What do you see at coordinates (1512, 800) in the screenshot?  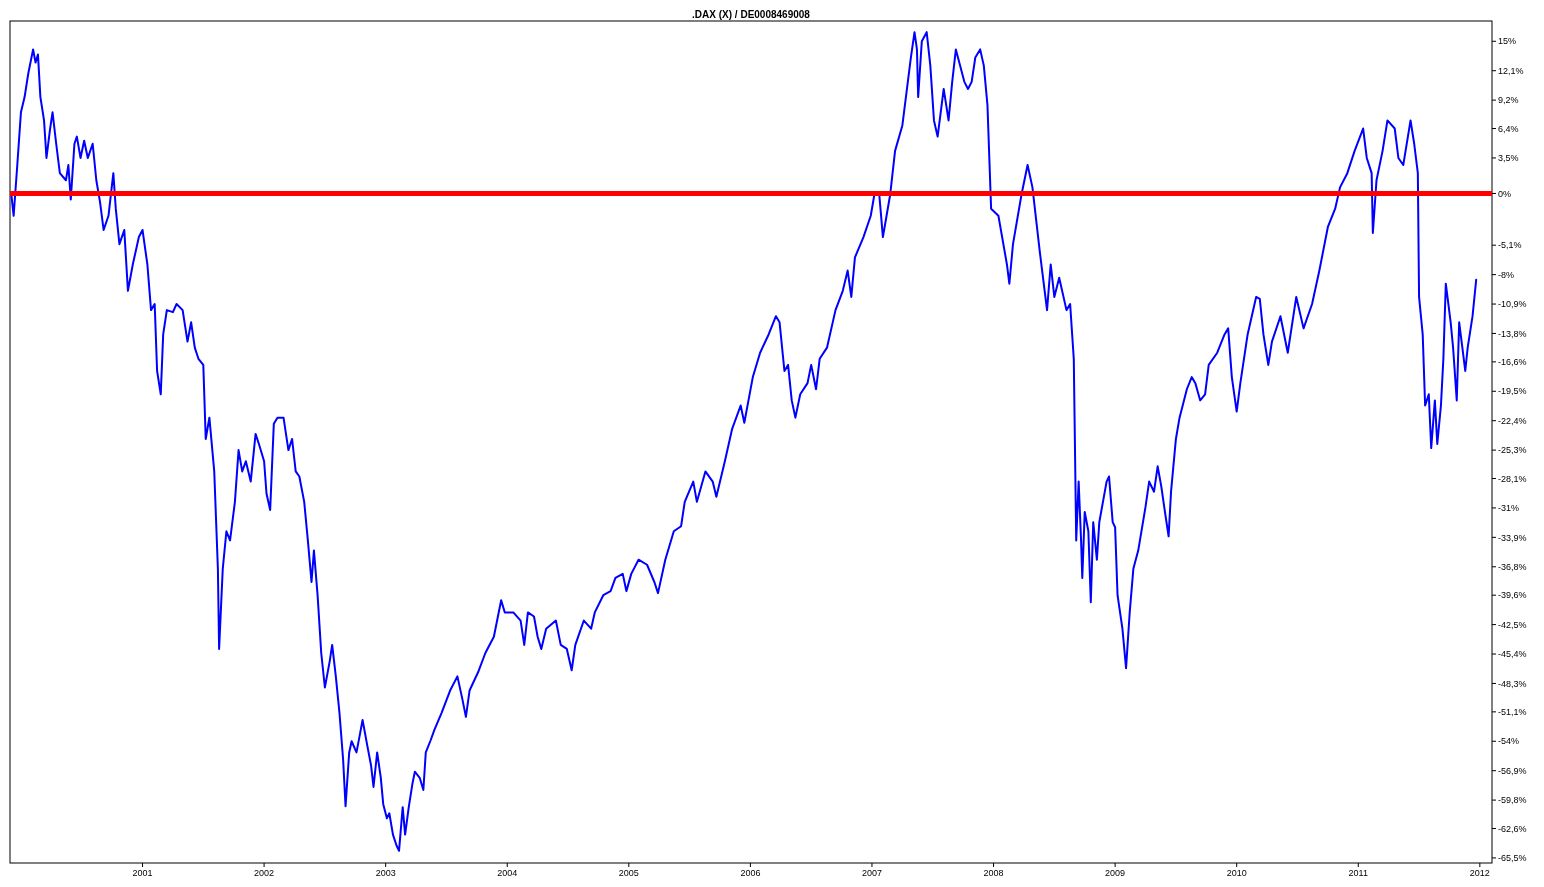 I see `y-tick-label: -59,8%` at bounding box center [1512, 800].